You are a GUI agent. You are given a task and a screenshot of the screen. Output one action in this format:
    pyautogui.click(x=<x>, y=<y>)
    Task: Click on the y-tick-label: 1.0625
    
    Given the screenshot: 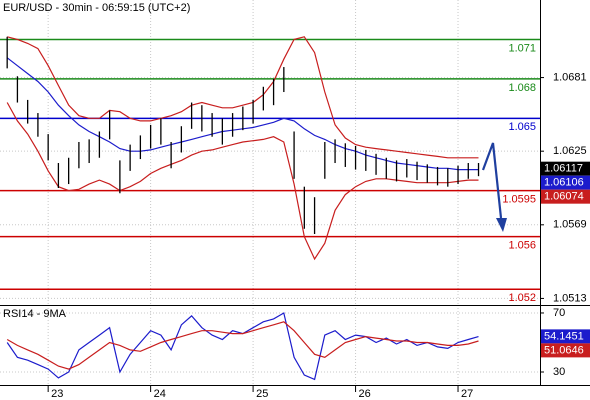 What is the action you would take?
    pyautogui.click(x=570, y=151)
    